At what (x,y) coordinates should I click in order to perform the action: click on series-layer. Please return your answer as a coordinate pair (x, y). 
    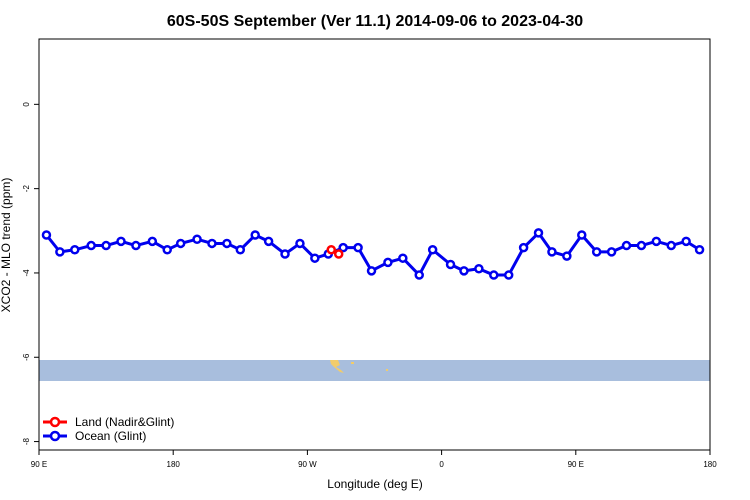
    Looking at the image, I should click on (373, 254).